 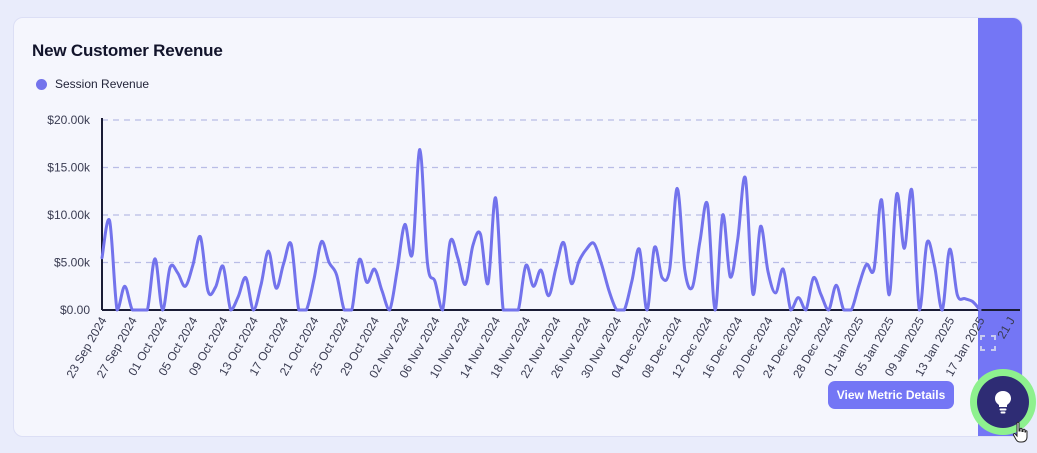 I want to click on y-axis-ticks: $0.00 $5.00k $10.00k $15.00k $20.00k, so click(x=69, y=215).